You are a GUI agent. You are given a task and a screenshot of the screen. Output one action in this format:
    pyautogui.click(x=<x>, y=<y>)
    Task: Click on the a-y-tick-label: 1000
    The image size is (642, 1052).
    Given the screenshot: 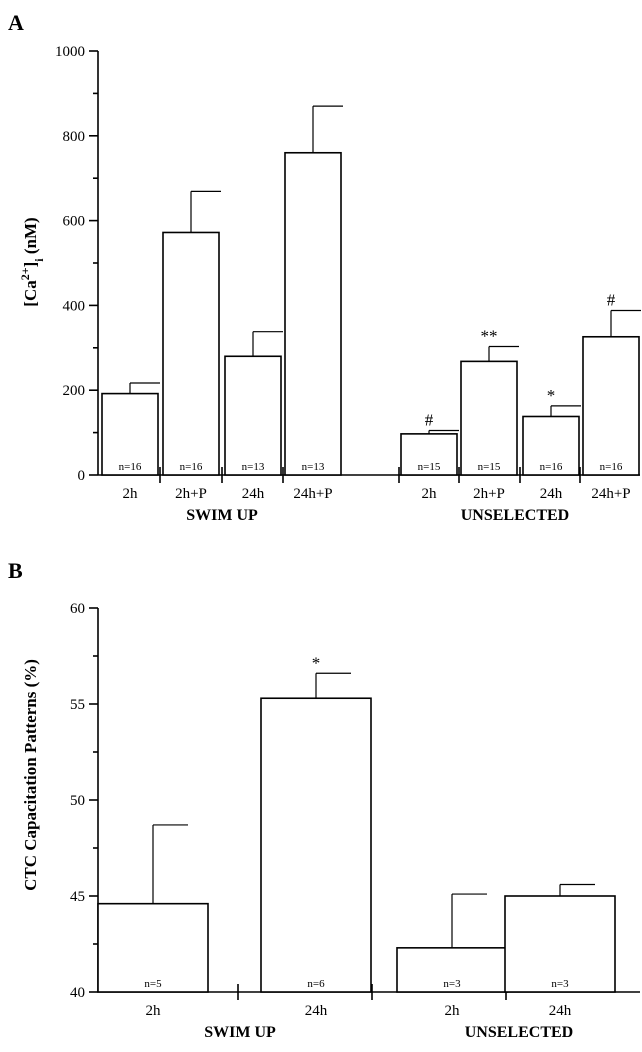 What is the action you would take?
    pyautogui.click(x=70, y=52)
    